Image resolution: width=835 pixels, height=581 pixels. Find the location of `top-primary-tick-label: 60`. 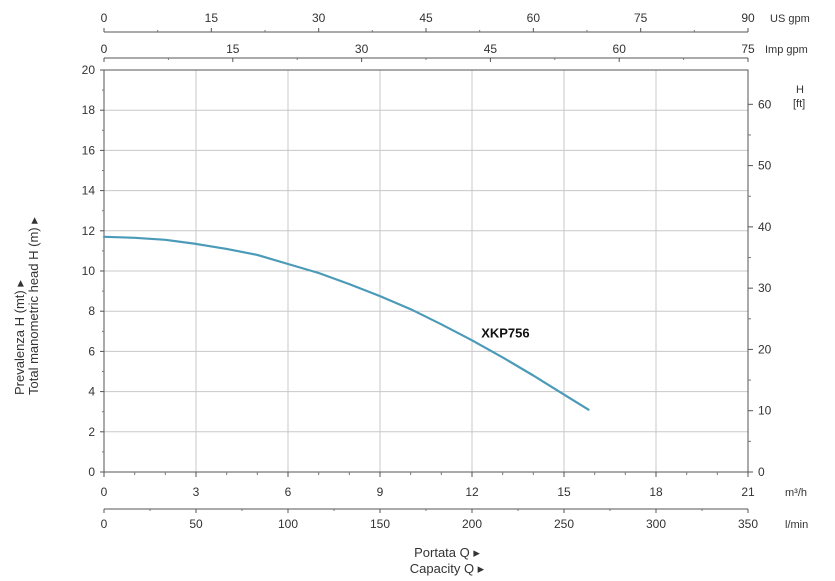

top-primary-tick-label: 60 is located at coordinates (534, 18).